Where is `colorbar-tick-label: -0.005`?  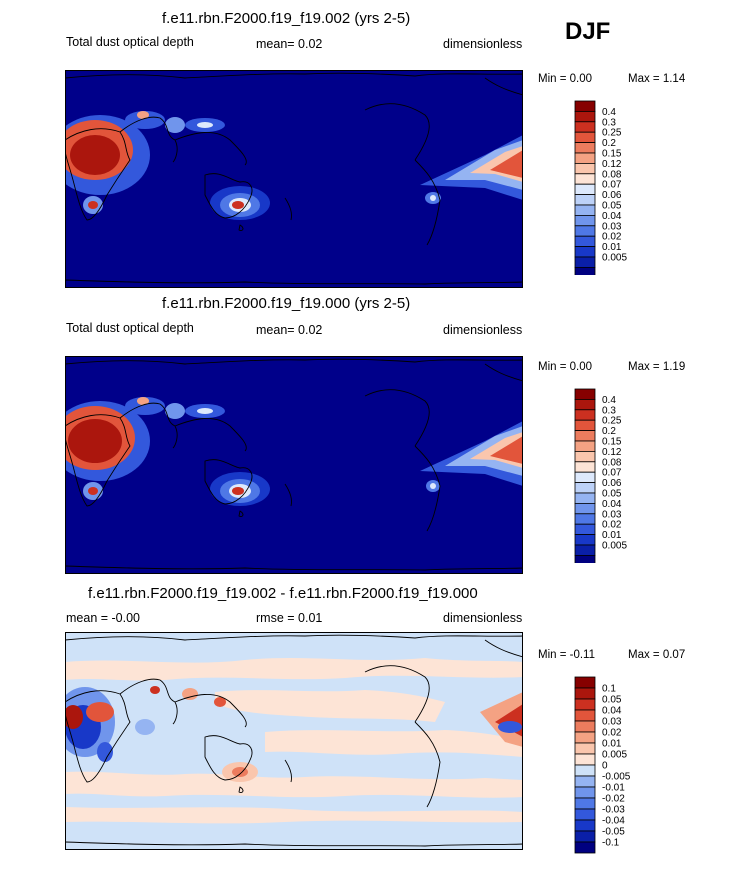 colorbar-tick-label: -0.005 is located at coordinates (616, 777).